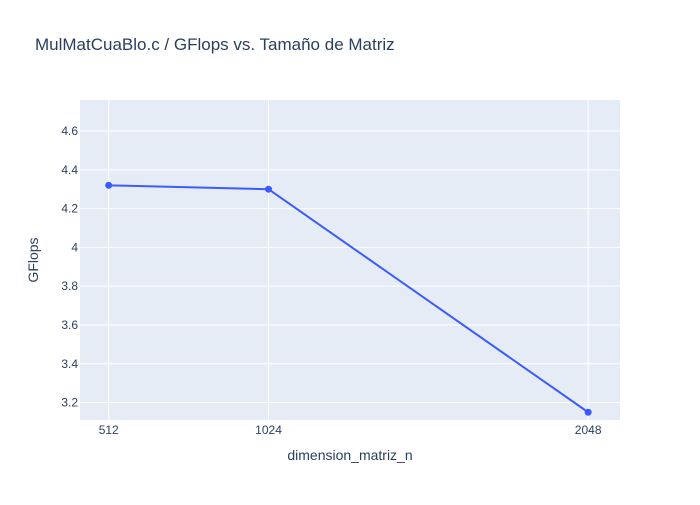 The image size is (700, 505). Describe the element at coordinates (588, 430) in the screenshot. I see `x-tick-label: 2048` at that location.